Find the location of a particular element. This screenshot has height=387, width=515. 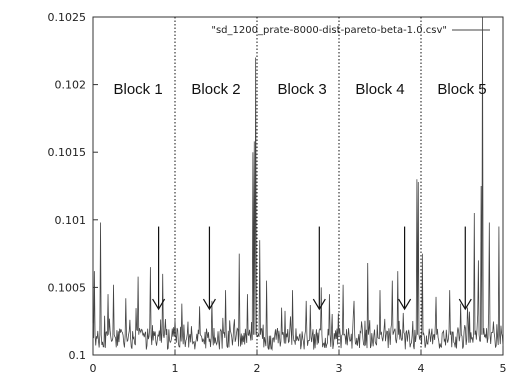

x-tick-label: 1 is located at coordinates (175, 368).